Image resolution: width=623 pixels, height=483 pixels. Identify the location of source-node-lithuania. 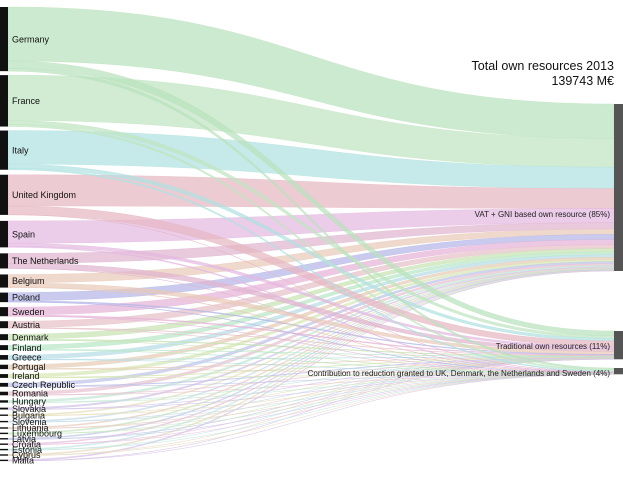
(4, 428).